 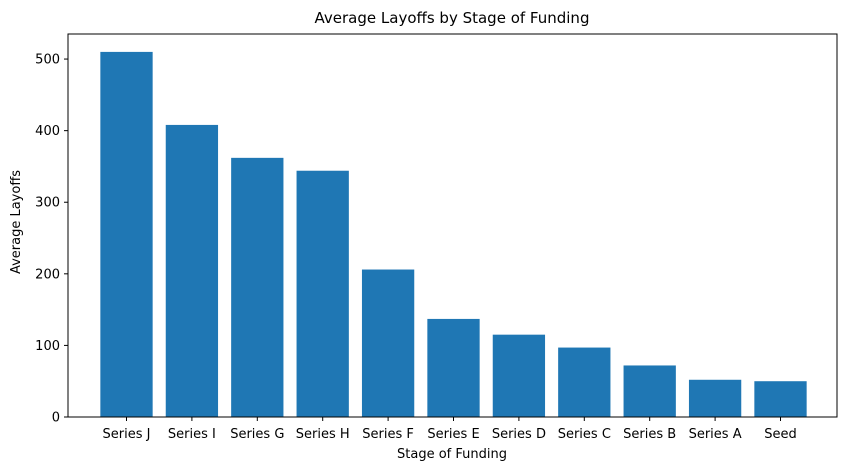 I want to click on x-tick-label: Series I, so click(x=192, y=434).